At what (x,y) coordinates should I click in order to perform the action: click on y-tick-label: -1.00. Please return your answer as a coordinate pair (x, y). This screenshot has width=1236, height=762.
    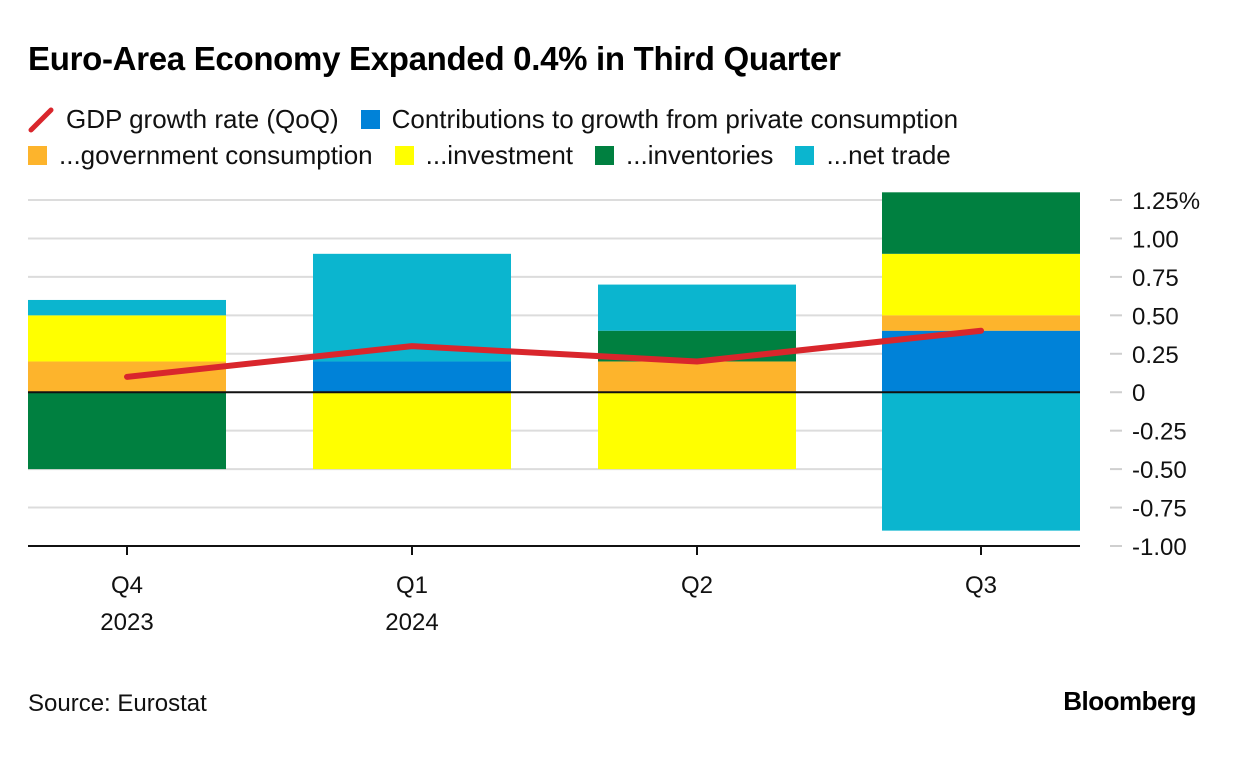
    Looking at the image, I should click on (1159, 547).